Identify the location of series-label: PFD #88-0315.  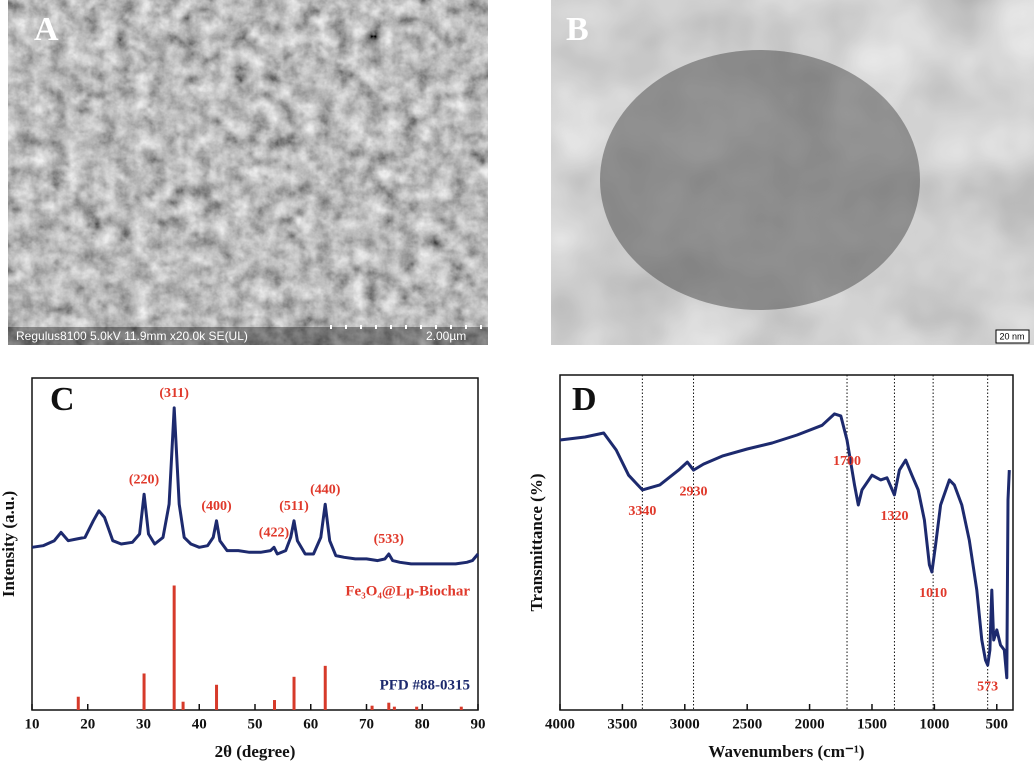
(425, 685).